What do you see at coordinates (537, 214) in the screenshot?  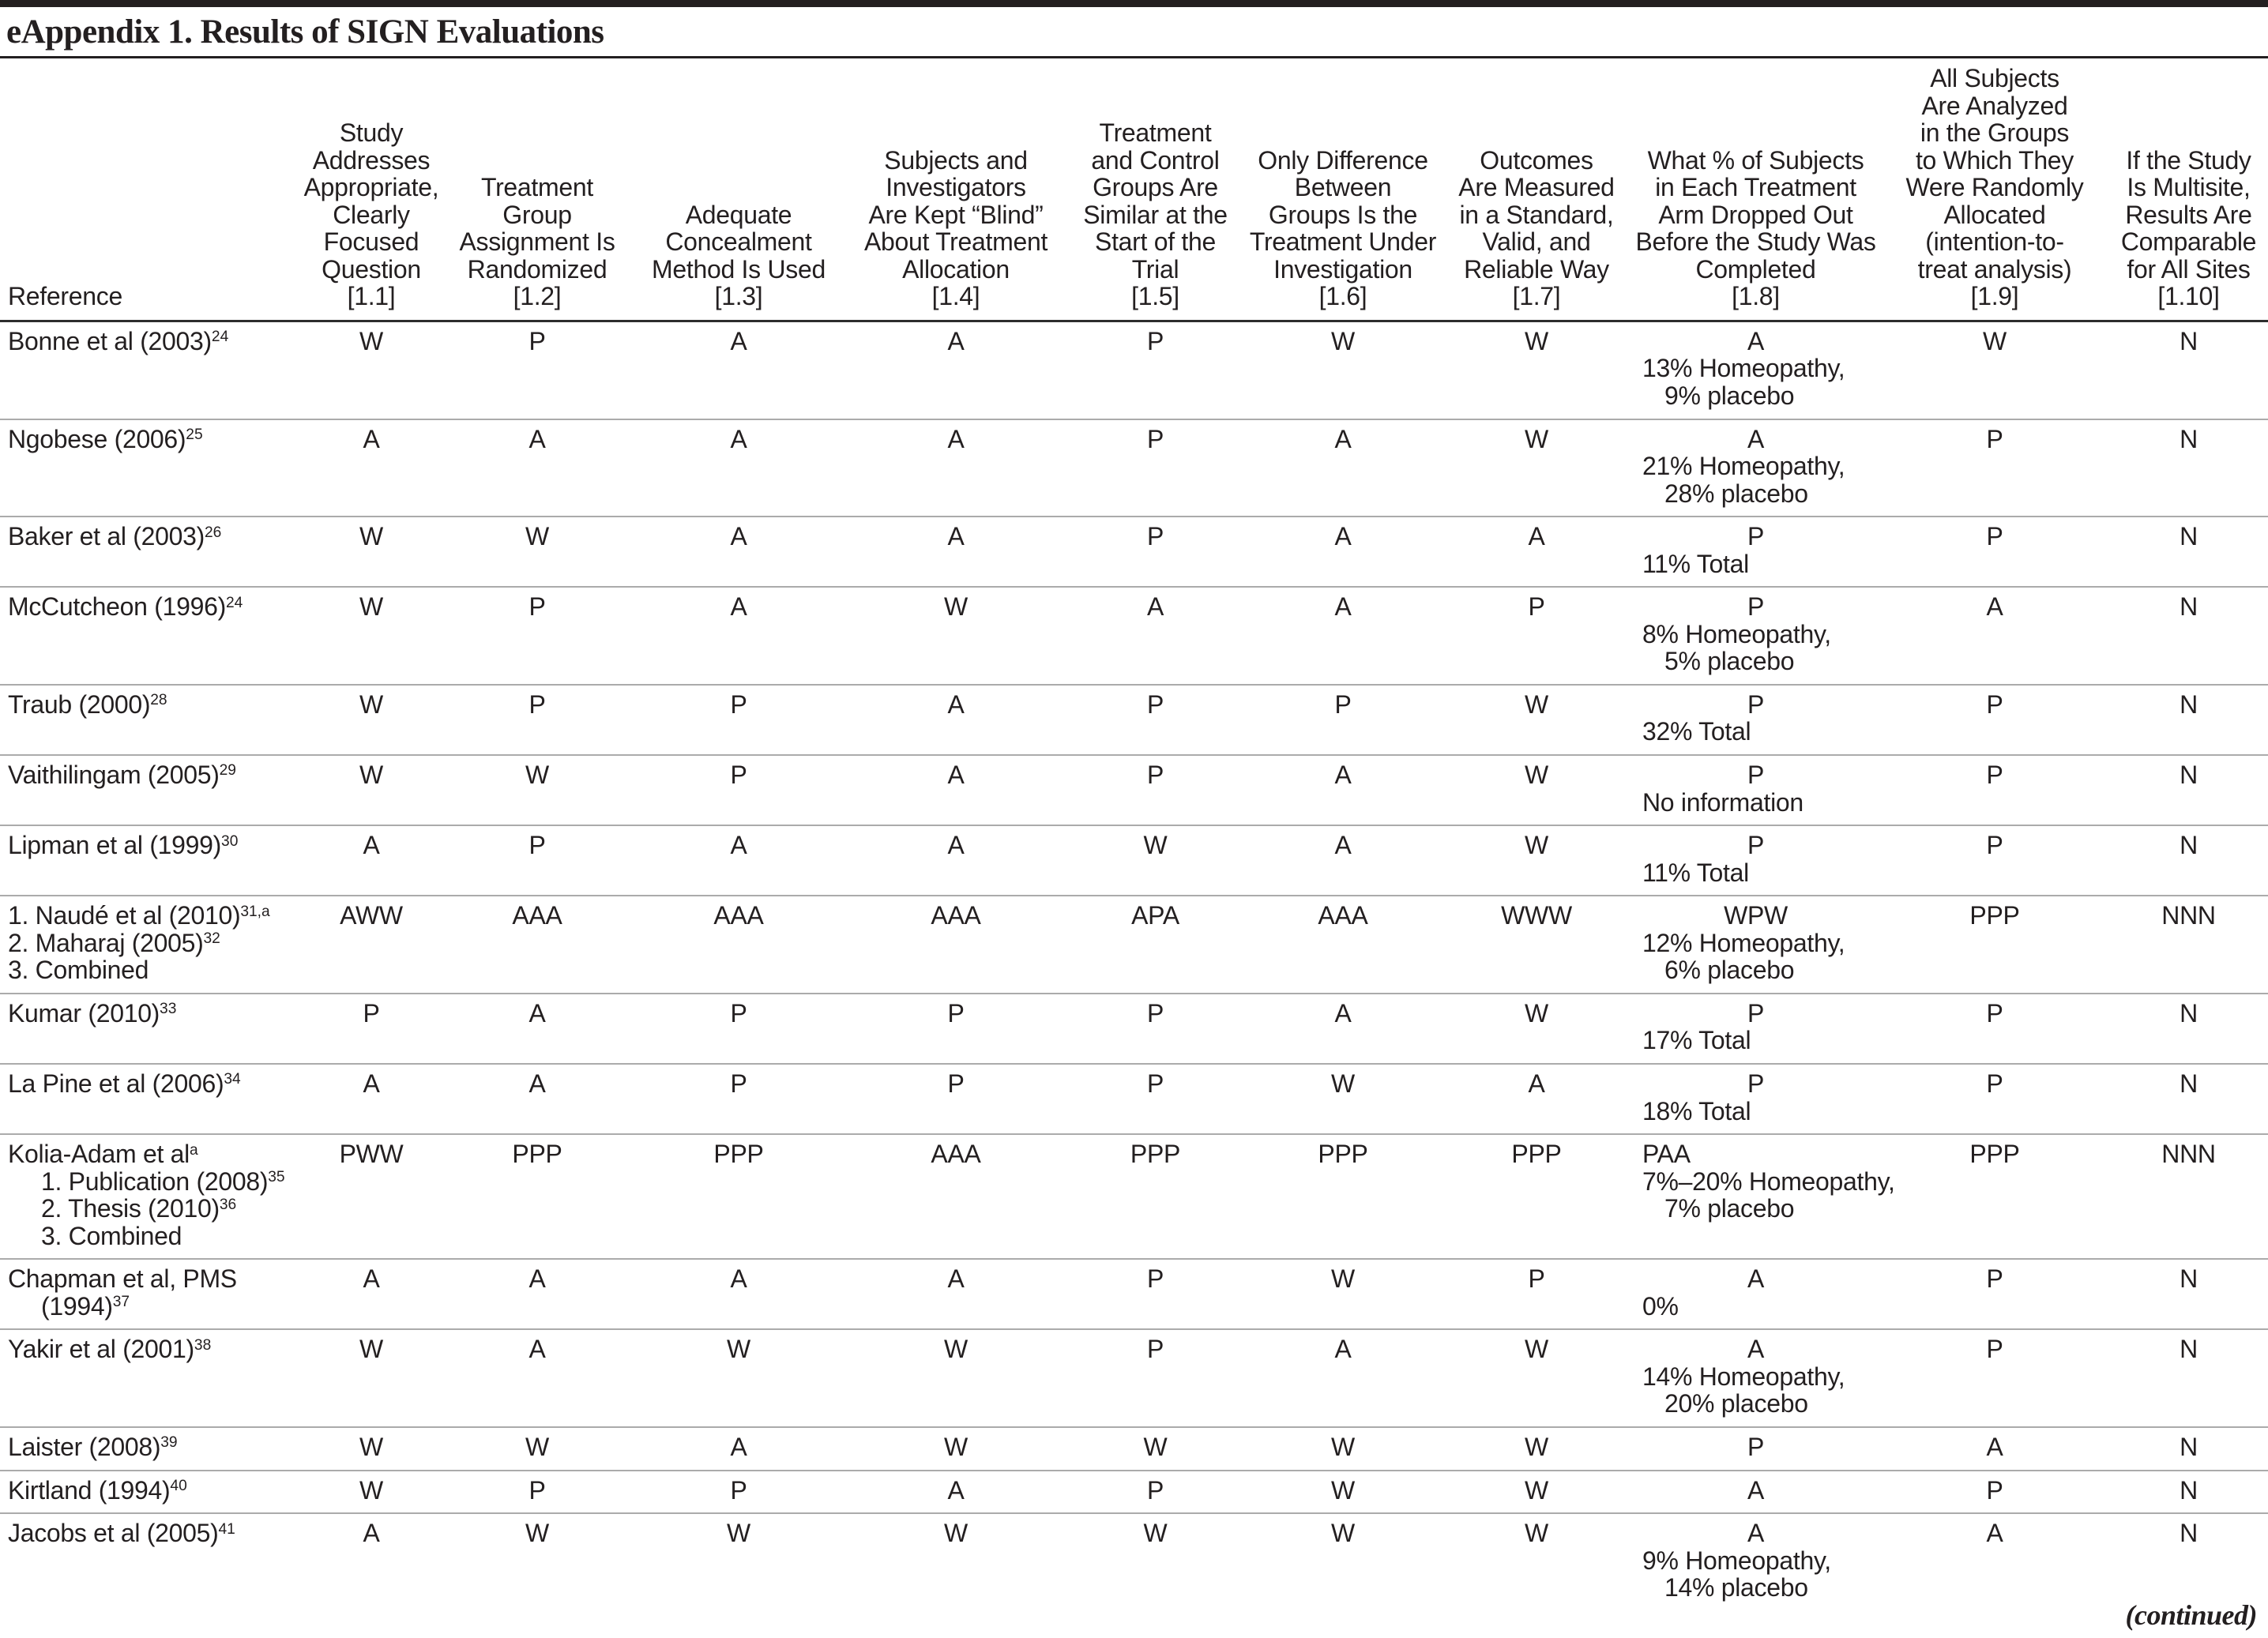 I see `header-line: Group` at bounding box center [537, 214].